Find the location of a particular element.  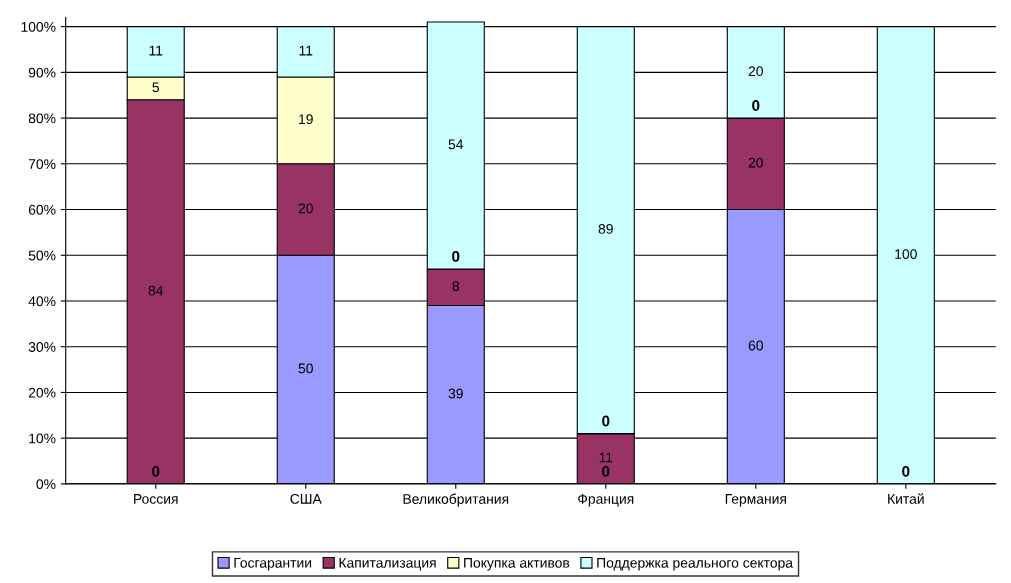

y-tick-label: 70% is located at coordinates (42, 164).